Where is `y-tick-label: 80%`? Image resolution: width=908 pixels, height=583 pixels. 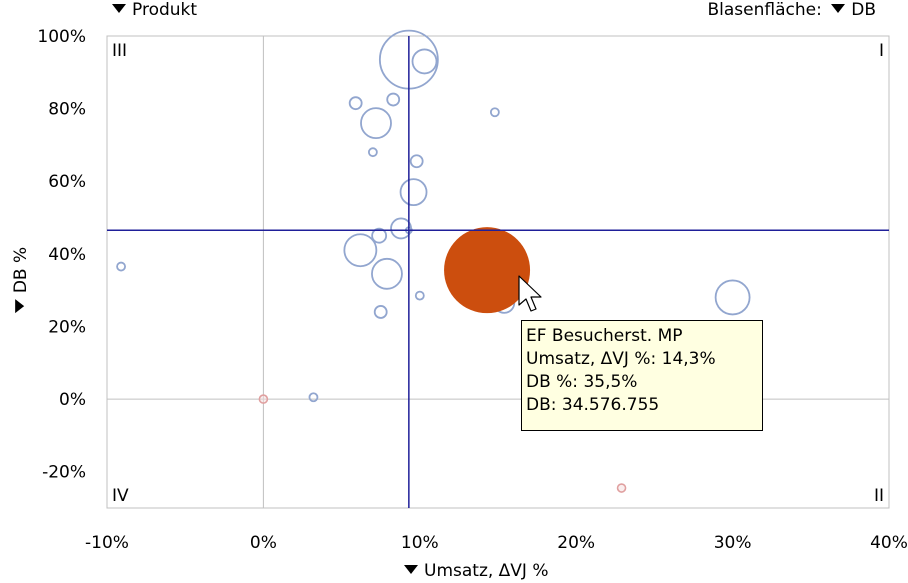
y-tick-label: 80% is located at coordinates (67, 110).